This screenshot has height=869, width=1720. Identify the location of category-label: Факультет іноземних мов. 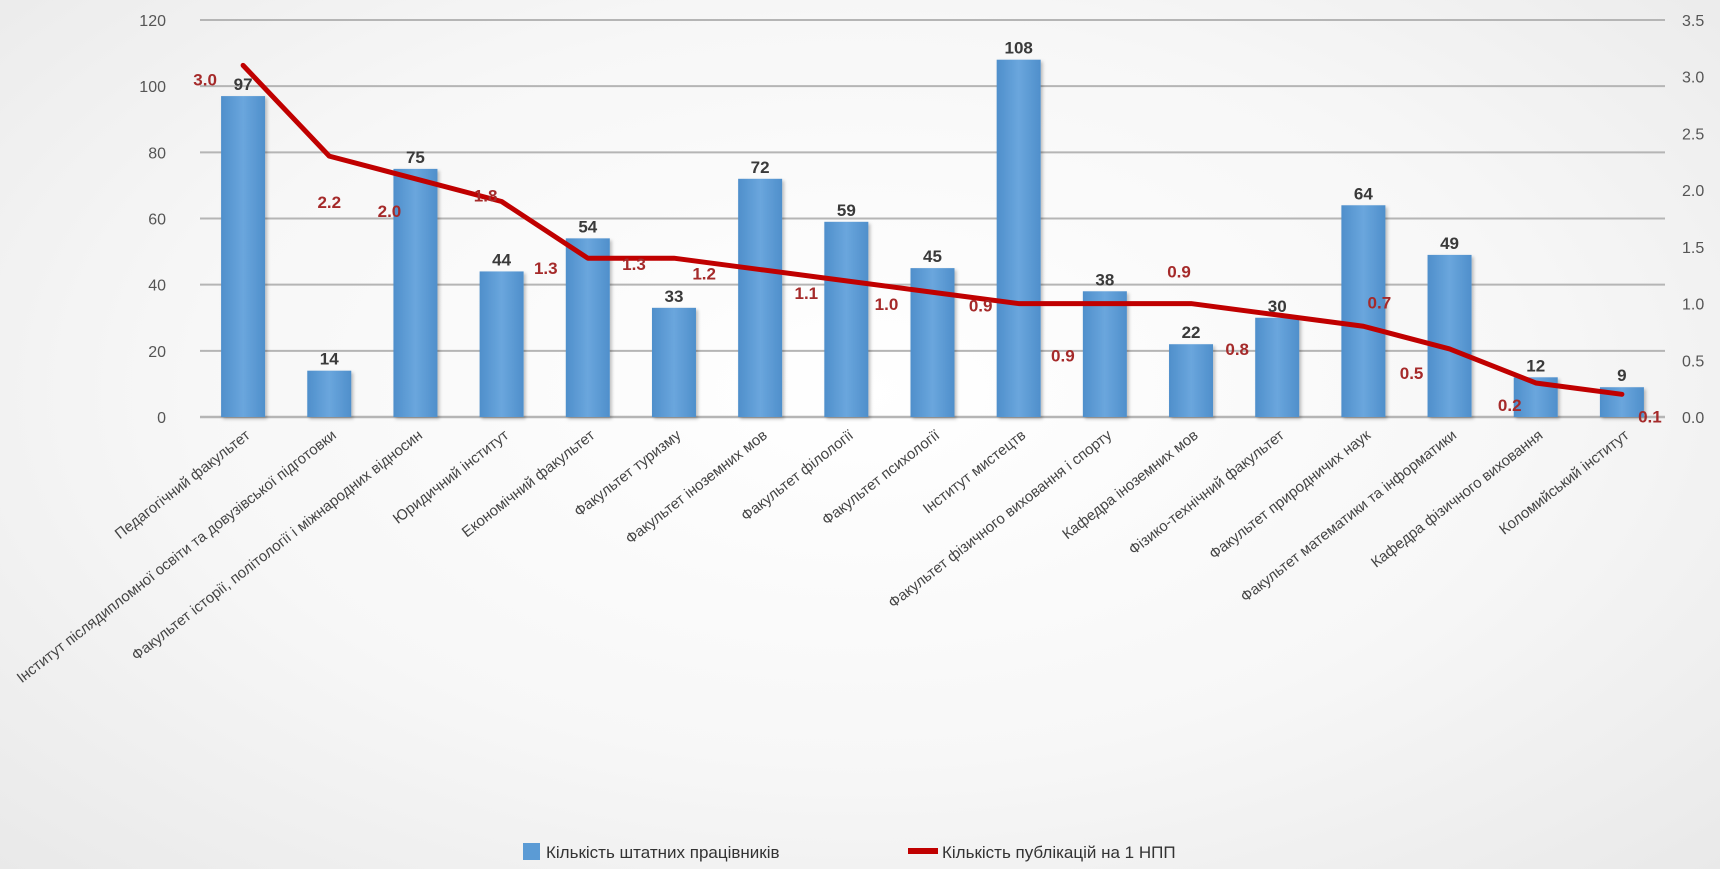
(696, 487).